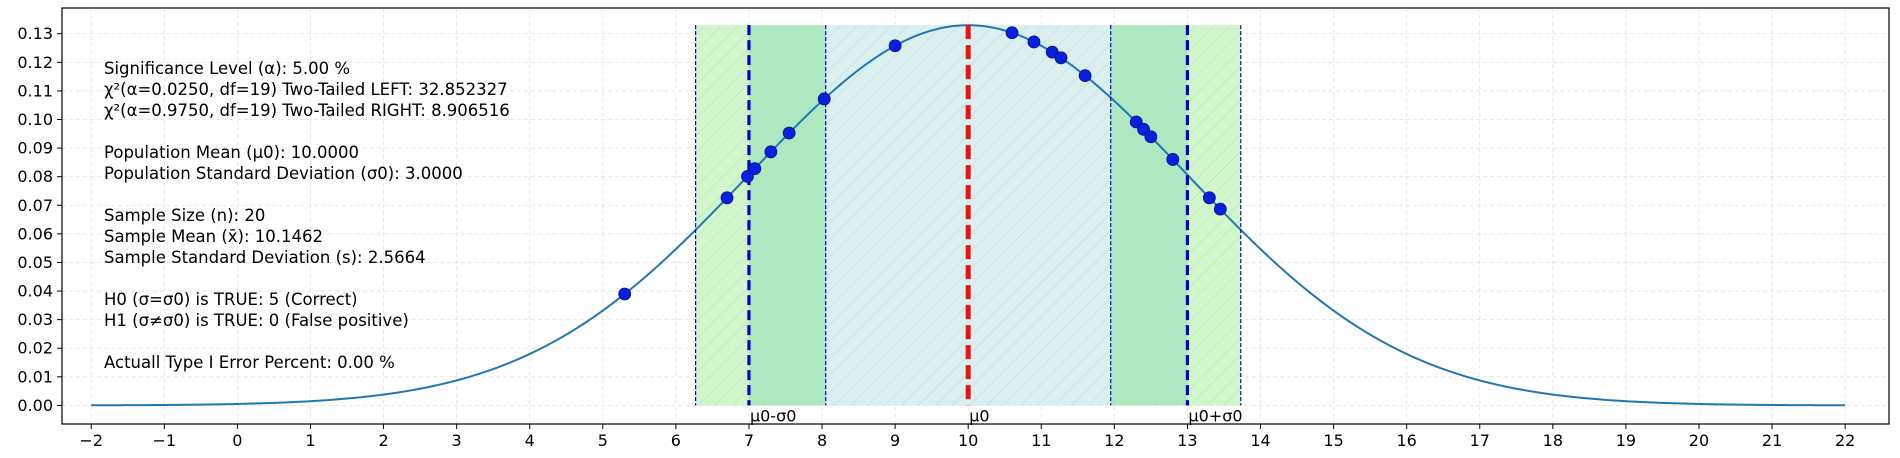 This screenshot has width=1900, height=458. I want to click on vertical-line-label: μ0-σ0, so click(773, 415).